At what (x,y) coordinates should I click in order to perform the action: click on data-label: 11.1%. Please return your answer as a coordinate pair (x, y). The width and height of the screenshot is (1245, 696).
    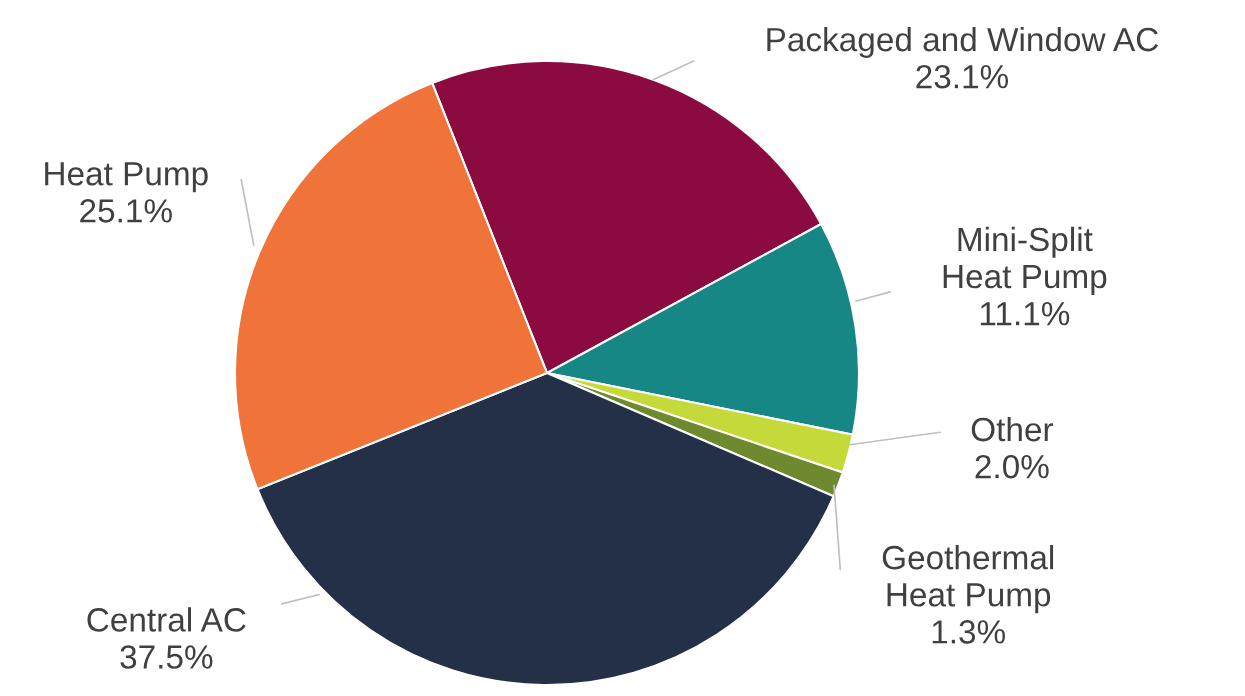
    Looking at the image, I should click on (1025, 314).